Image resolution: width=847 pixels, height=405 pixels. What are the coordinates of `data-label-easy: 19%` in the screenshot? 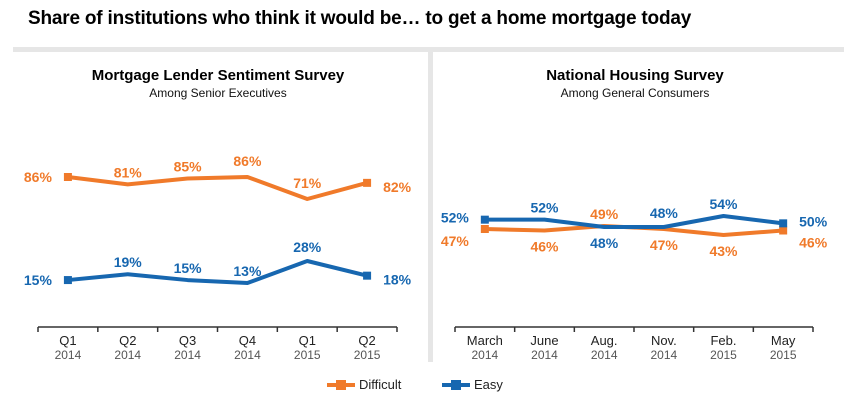 It's located at (128, 262).